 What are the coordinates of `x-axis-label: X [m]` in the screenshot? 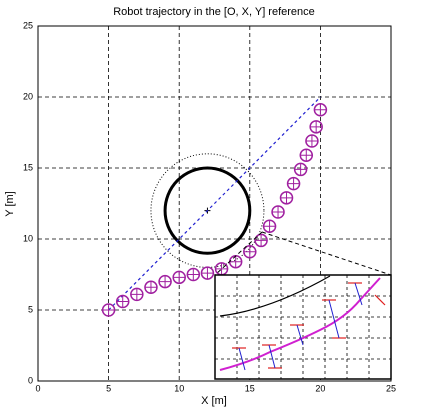 It's located at (214, 401).